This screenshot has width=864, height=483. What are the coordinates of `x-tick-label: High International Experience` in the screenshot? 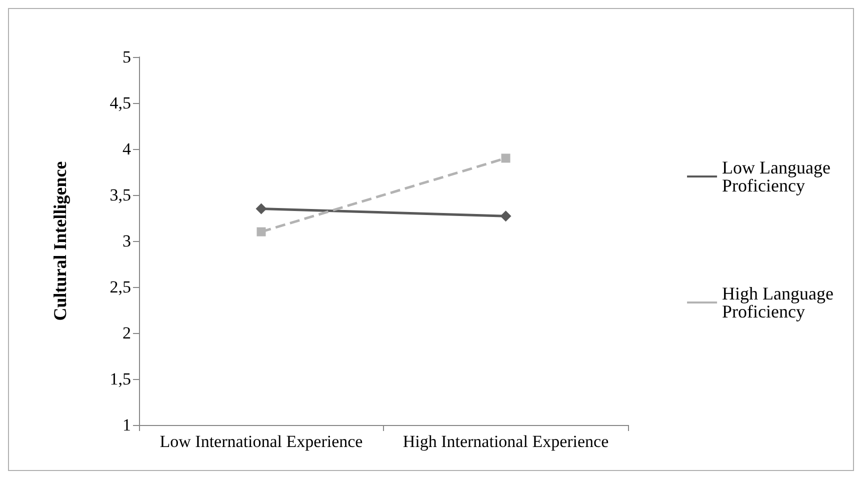 It's located at (505, 441).